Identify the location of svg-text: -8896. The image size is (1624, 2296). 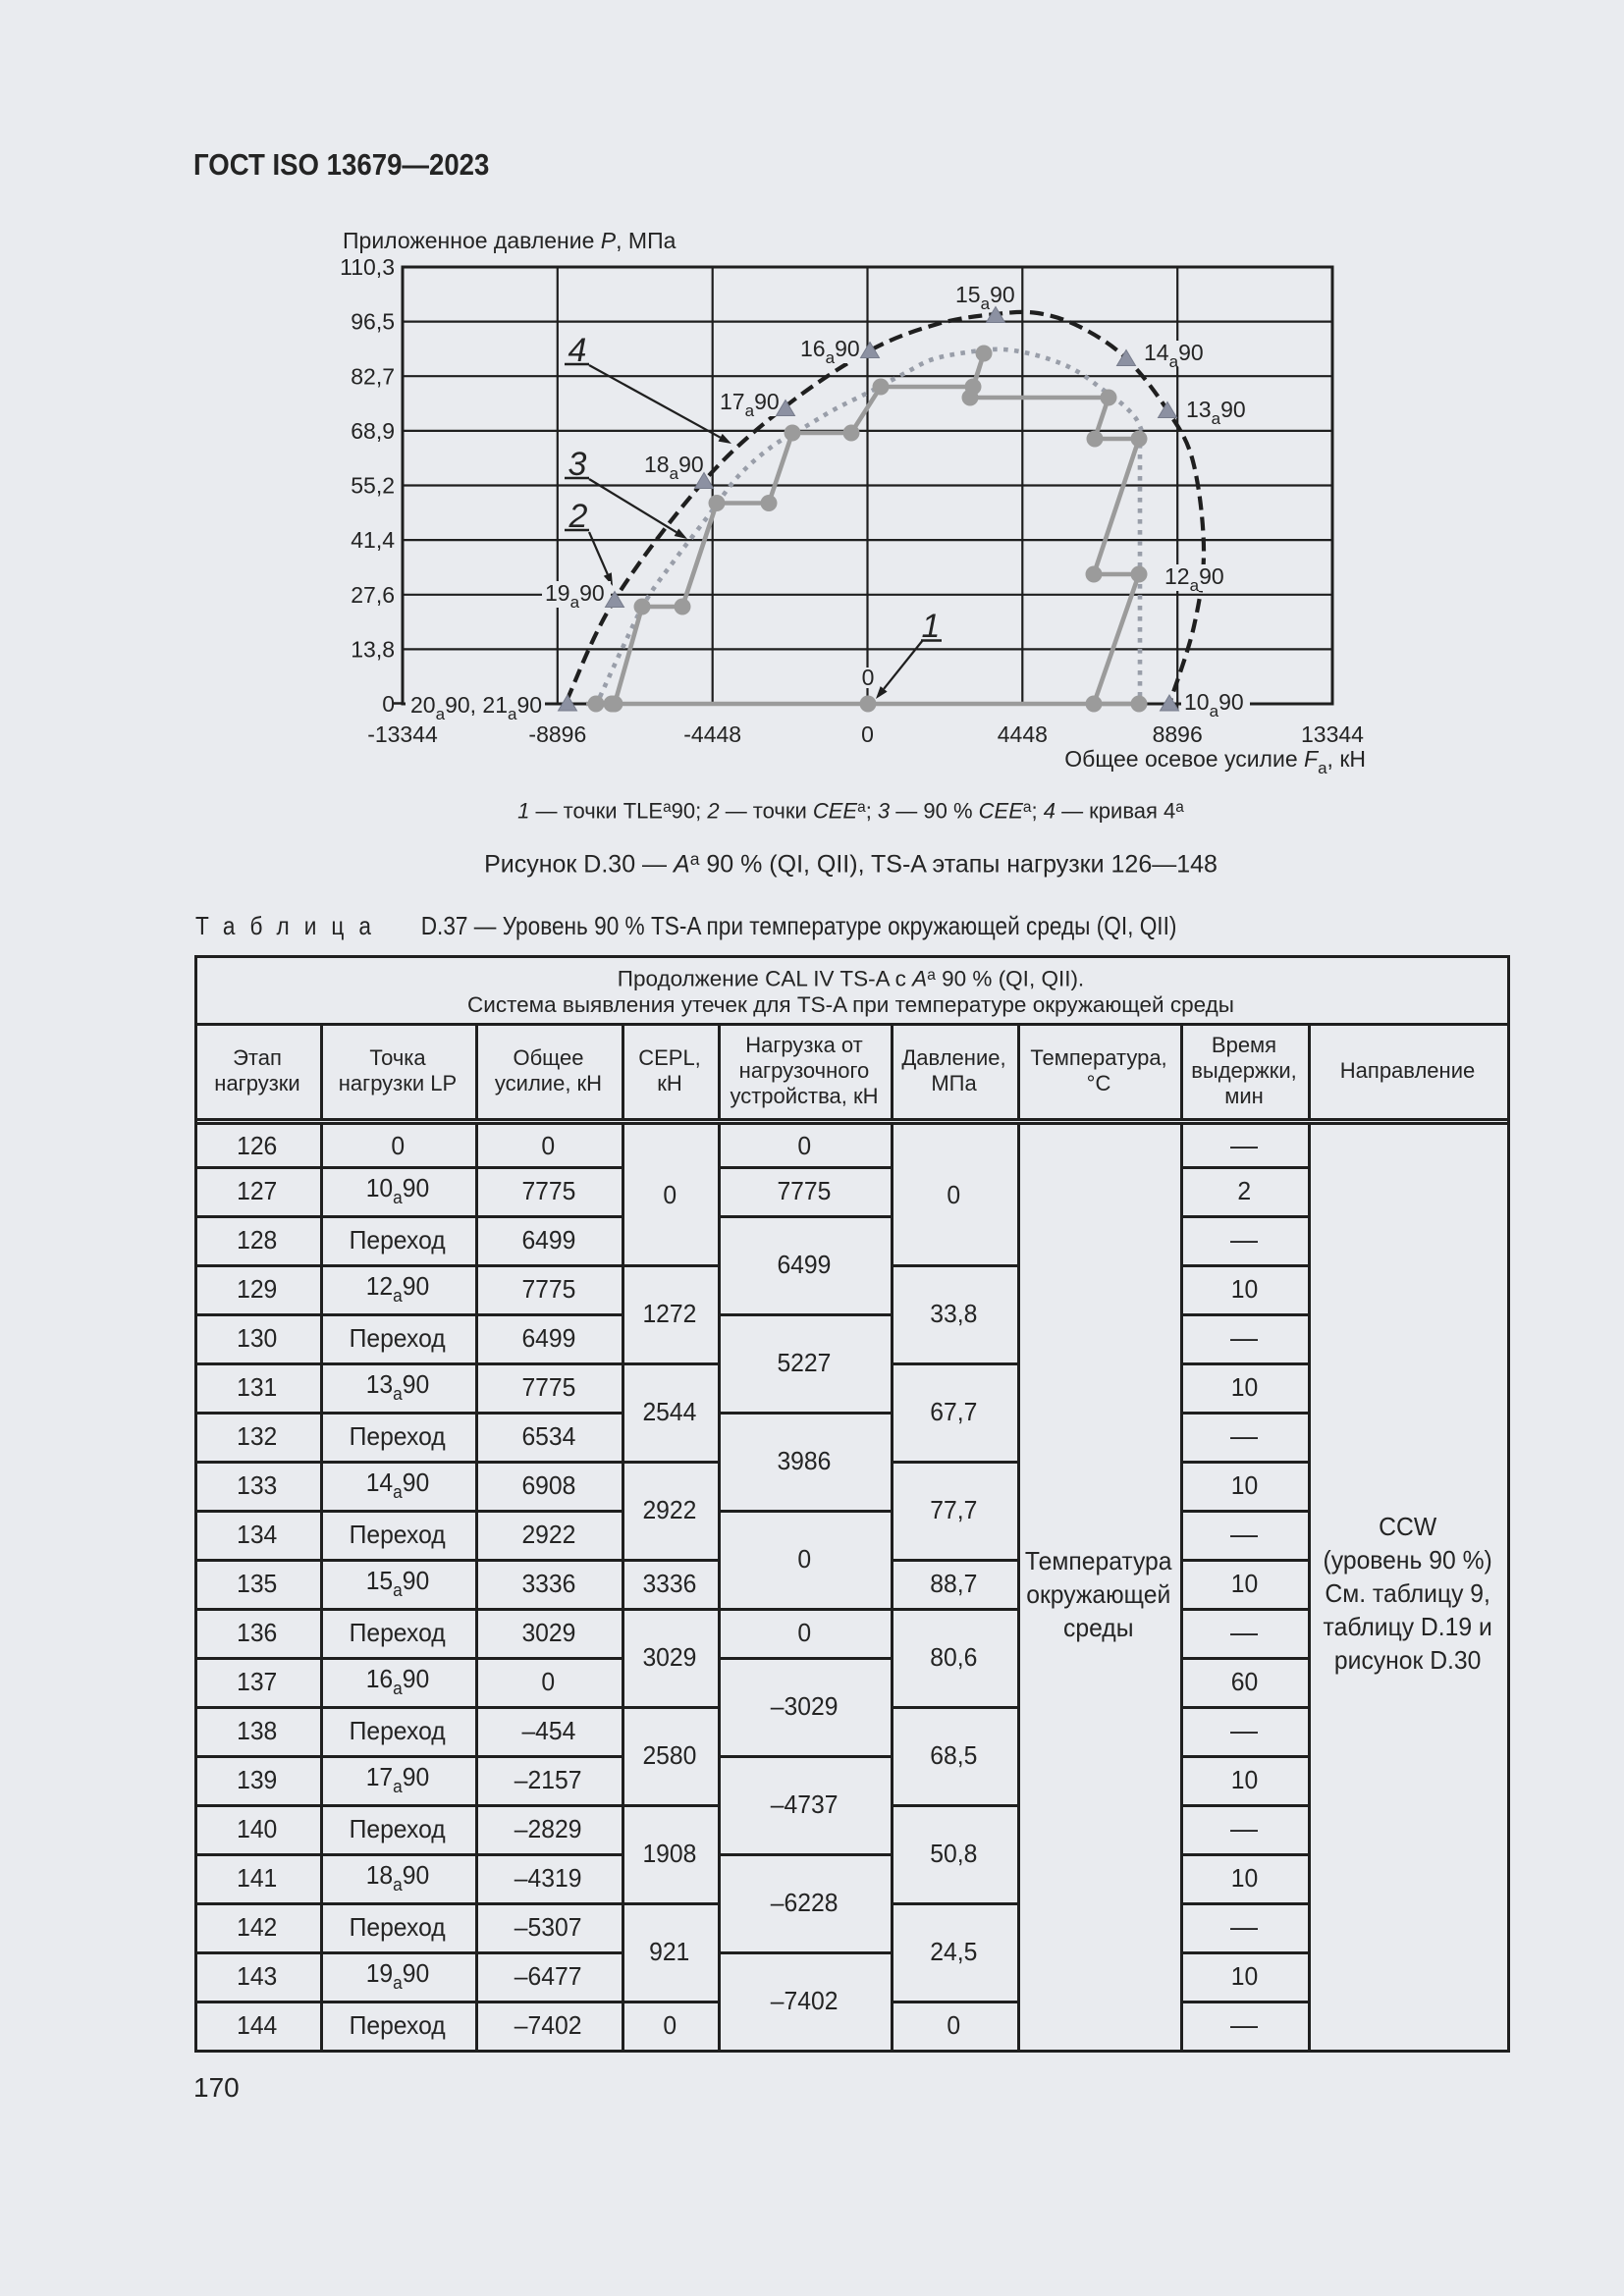
(557, 734).